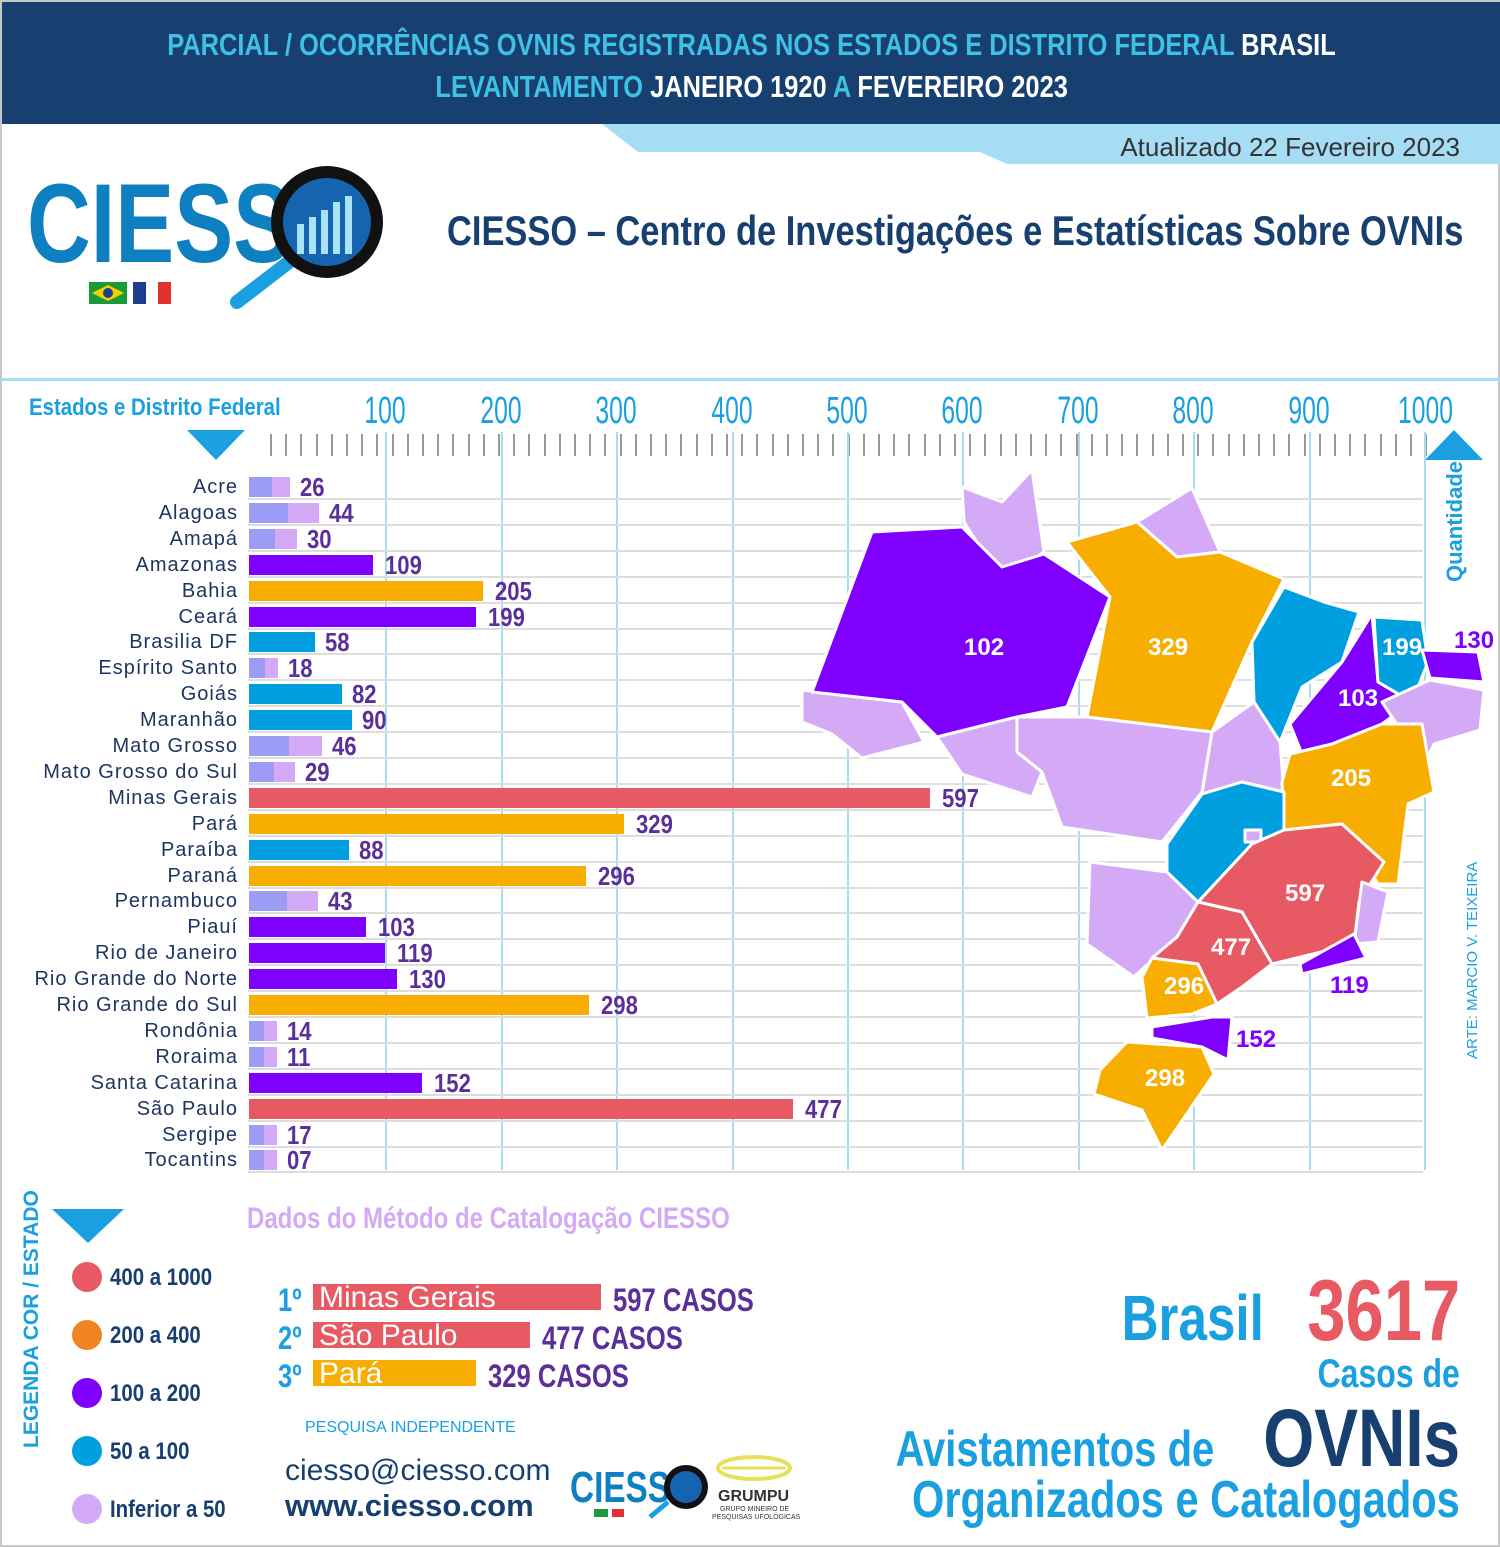  Describe the element at coordinates (457, 1298) in the screenshot. I see `rank-bar: Minas Gerais` at that location.